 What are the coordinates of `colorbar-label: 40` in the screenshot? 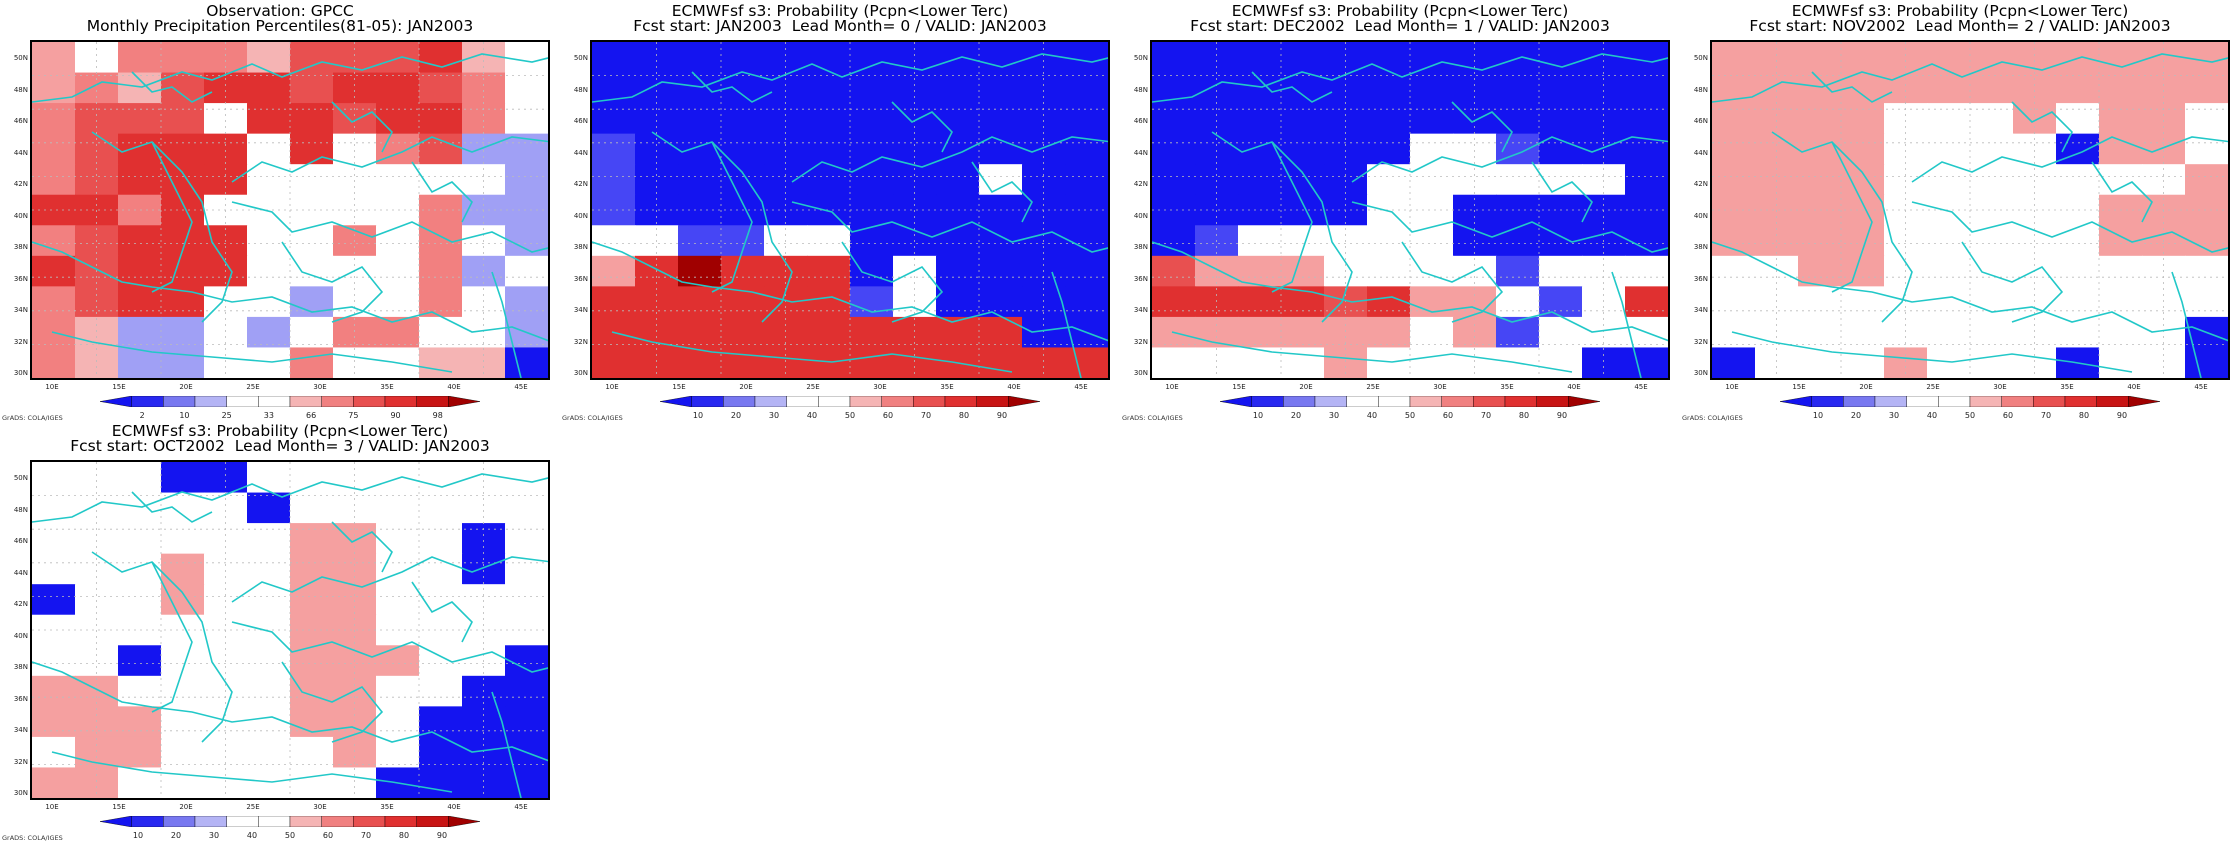 It's located at (252, 835).